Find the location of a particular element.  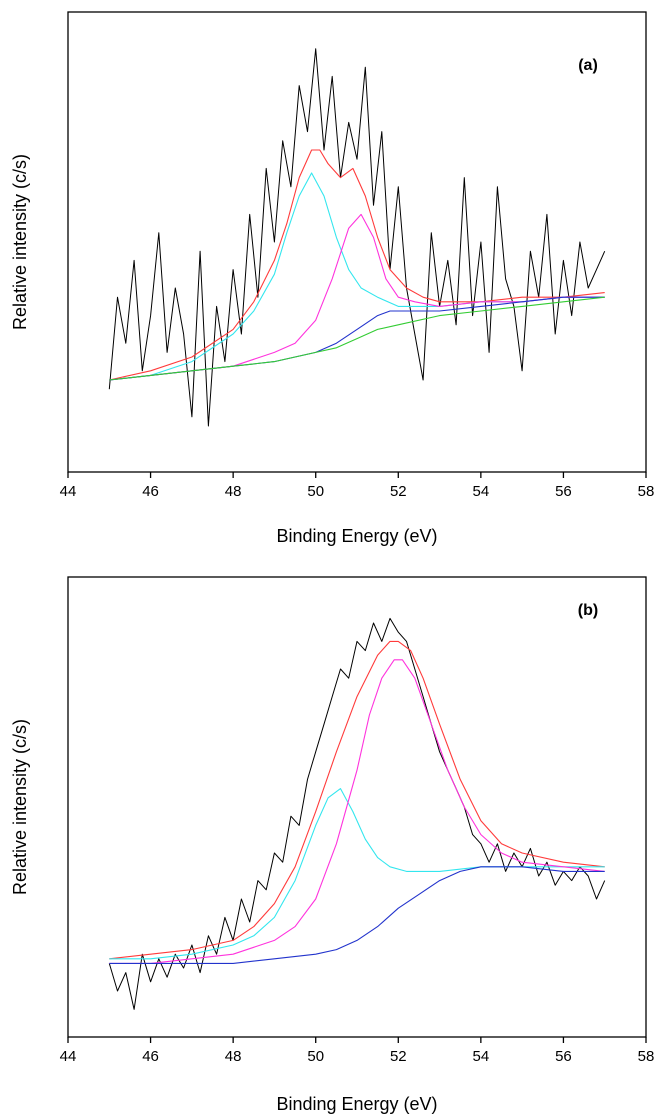

y-axis-title-a: Relative intensity (c/s) is located at coordinates (20, 242).